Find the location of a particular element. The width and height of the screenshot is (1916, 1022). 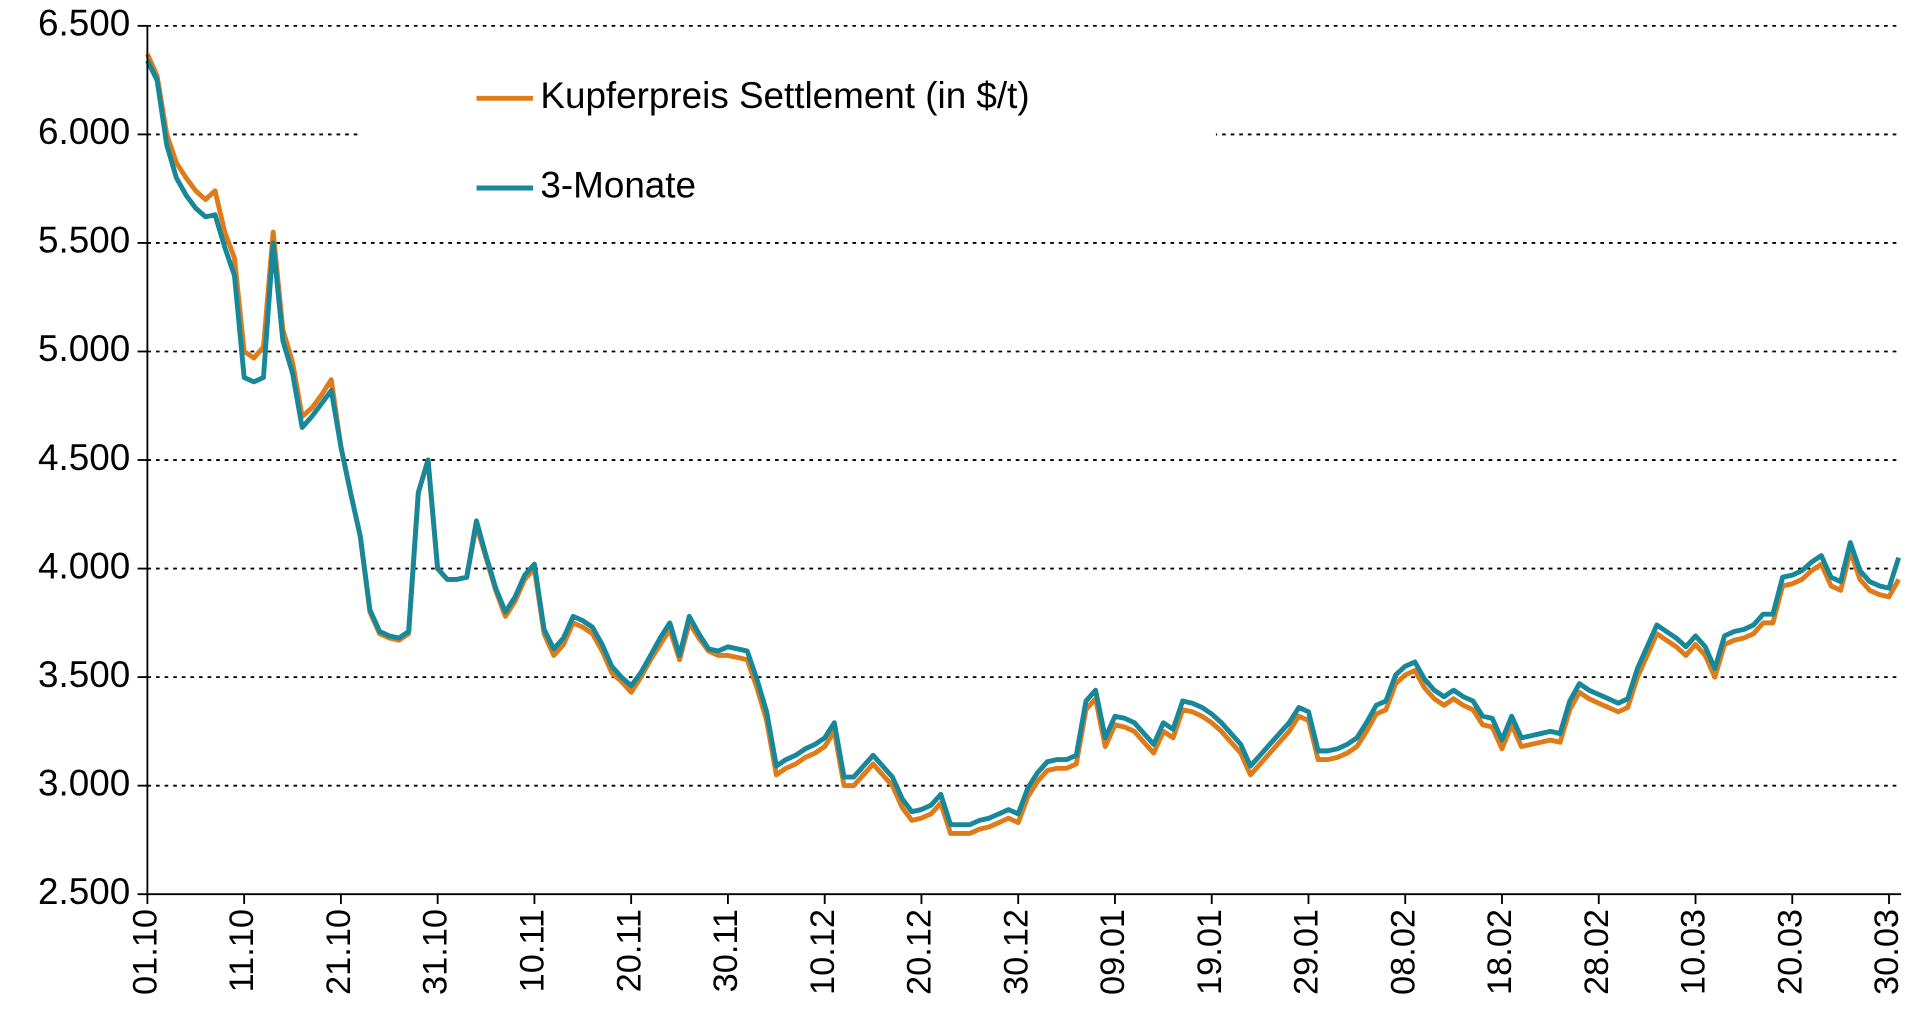

y-tick-label: 3.500 is located at coordinates (84, 674).